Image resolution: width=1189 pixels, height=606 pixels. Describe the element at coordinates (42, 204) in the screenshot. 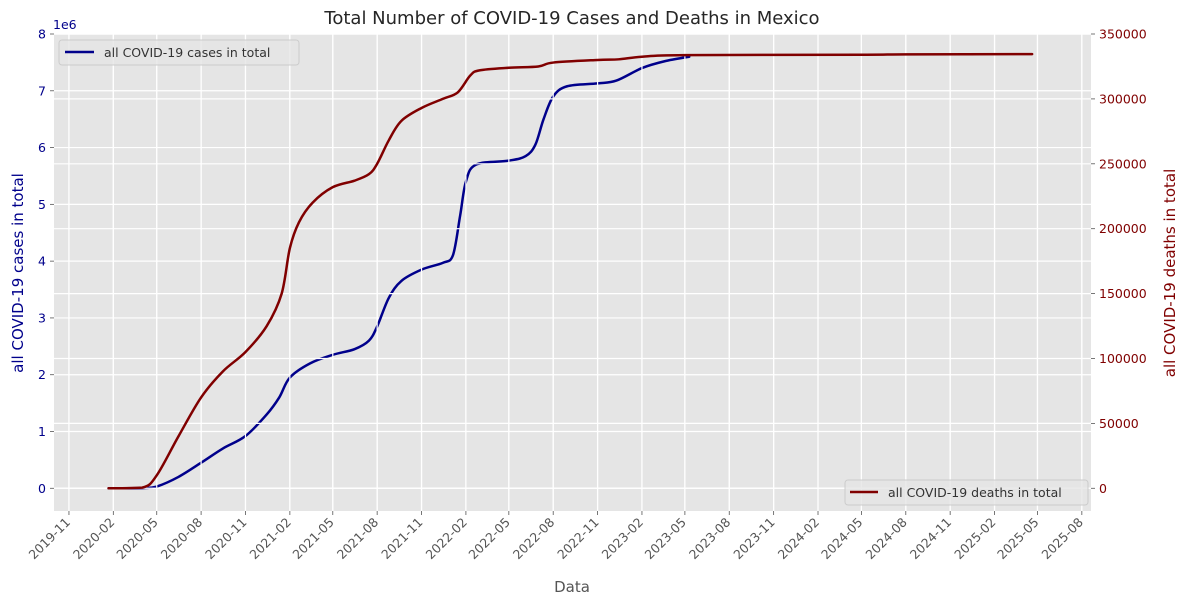

I see `y-left-tick-label: 5` at that location.